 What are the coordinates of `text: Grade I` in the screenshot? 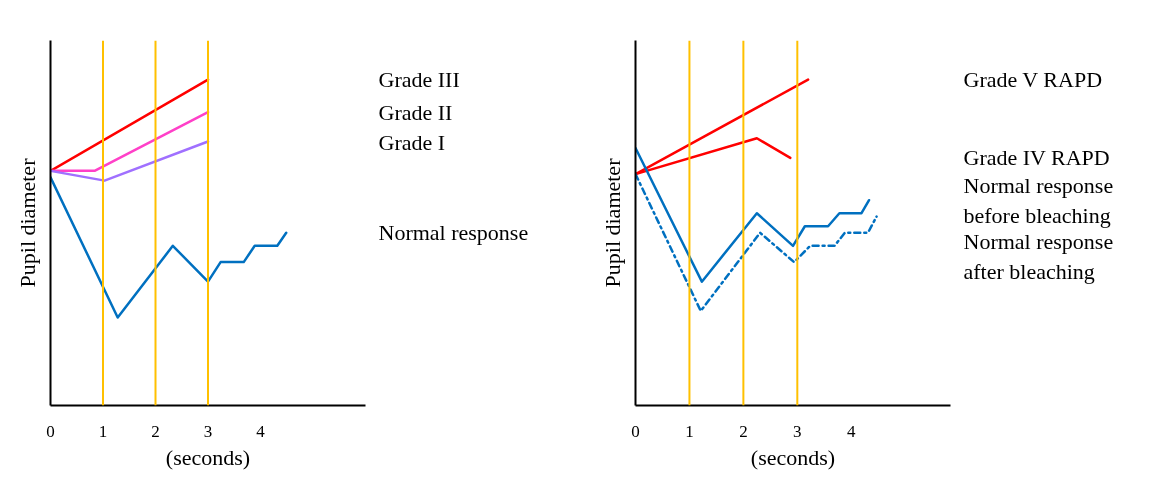 It's located at (412, 142).